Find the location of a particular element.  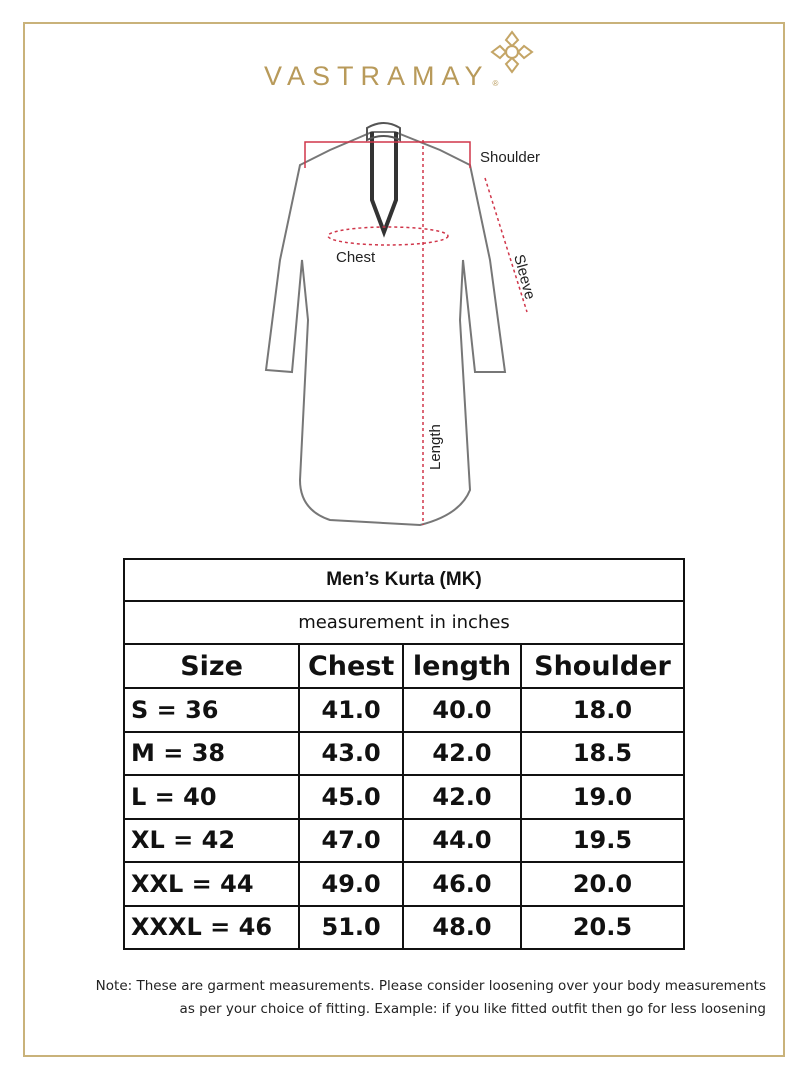

table-row: XXXL = 46 51.0 48.0 20.5 is located at coordinates (404, 927).